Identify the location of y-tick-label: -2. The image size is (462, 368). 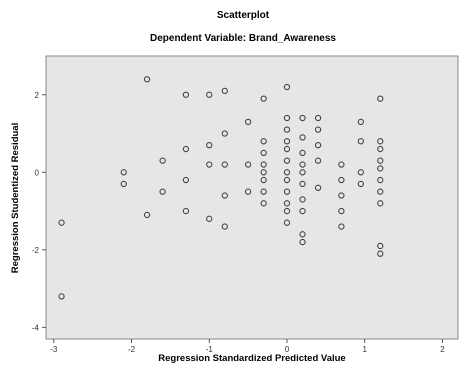
(36, 250).